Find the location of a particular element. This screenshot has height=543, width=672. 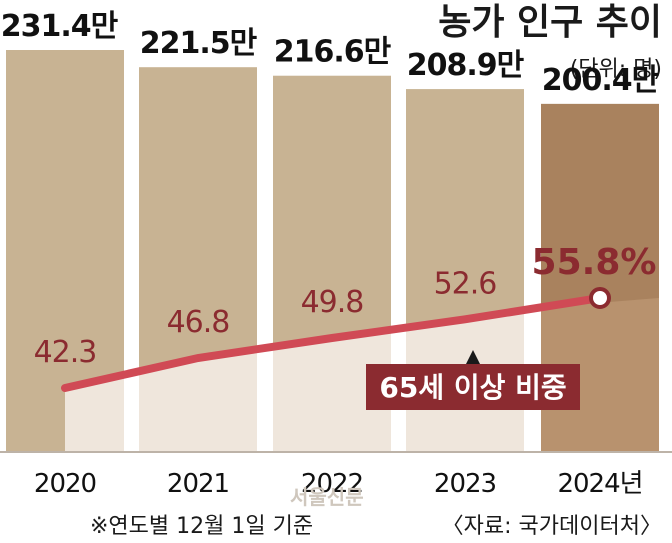

bar-value-label: 221.5만 is located at coordinates (199, 43).